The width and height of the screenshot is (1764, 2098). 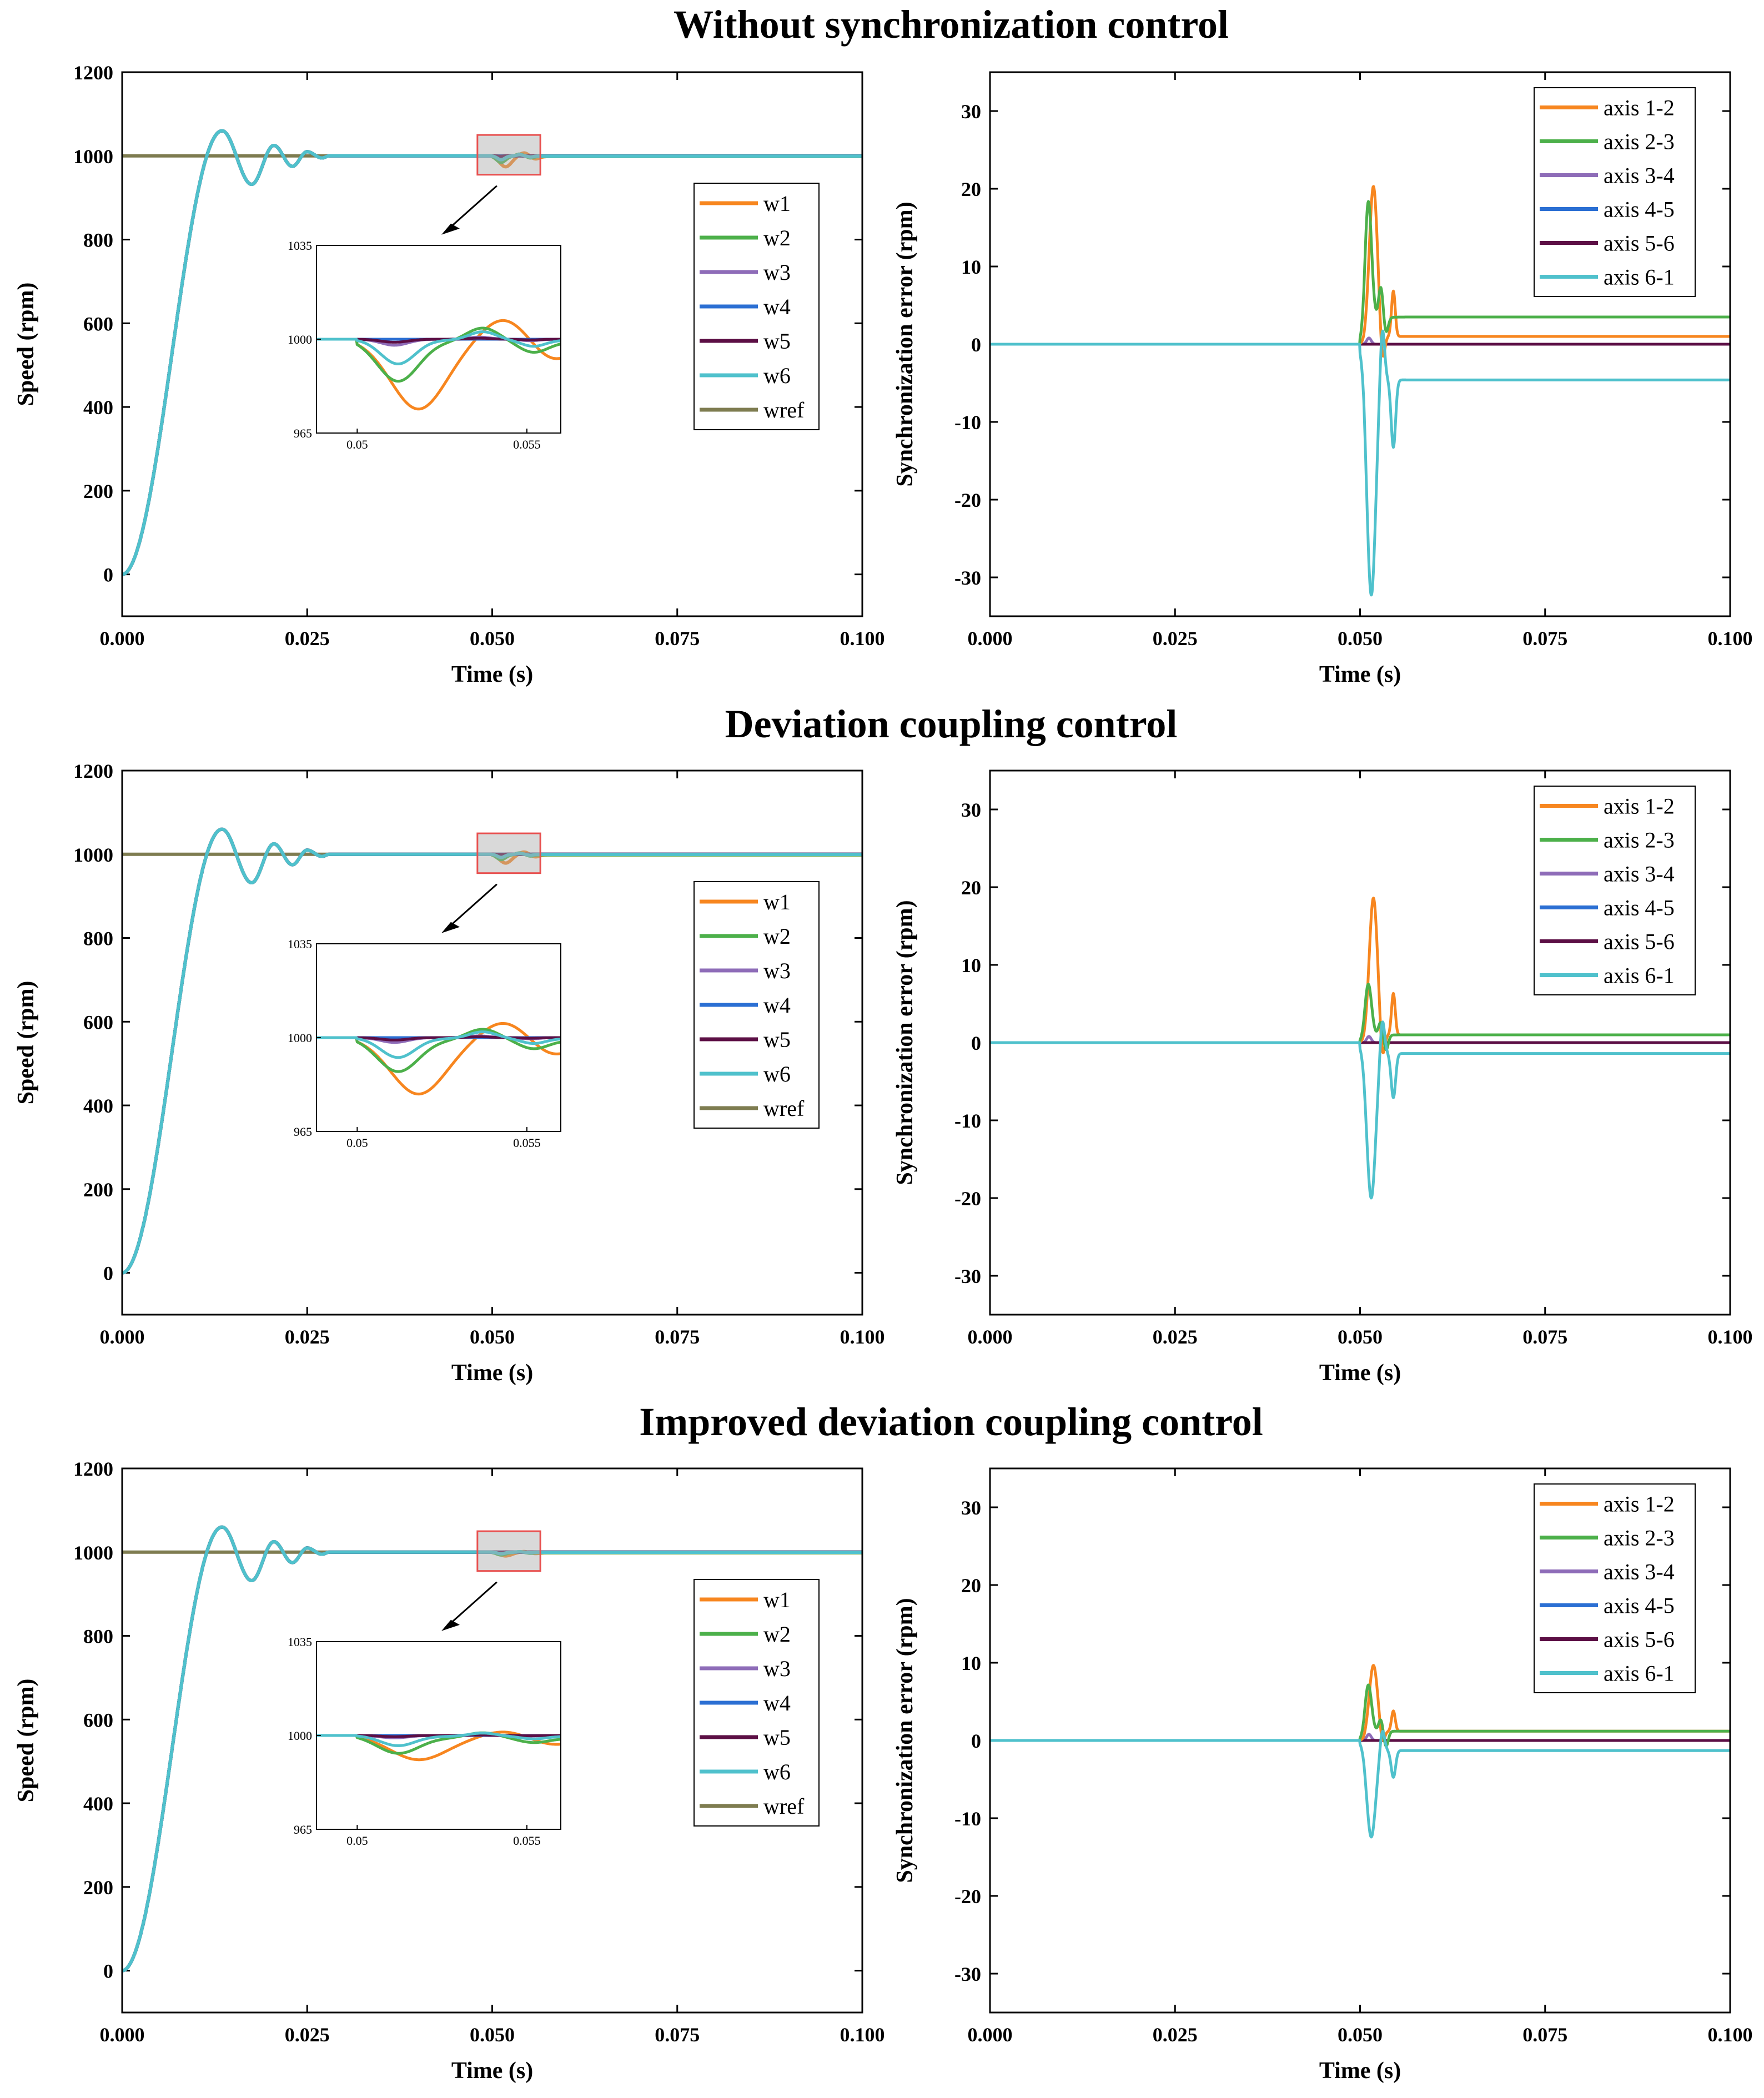 I want to click on error2-xtick-label: 0.025, so click(x=1175, y=1337).